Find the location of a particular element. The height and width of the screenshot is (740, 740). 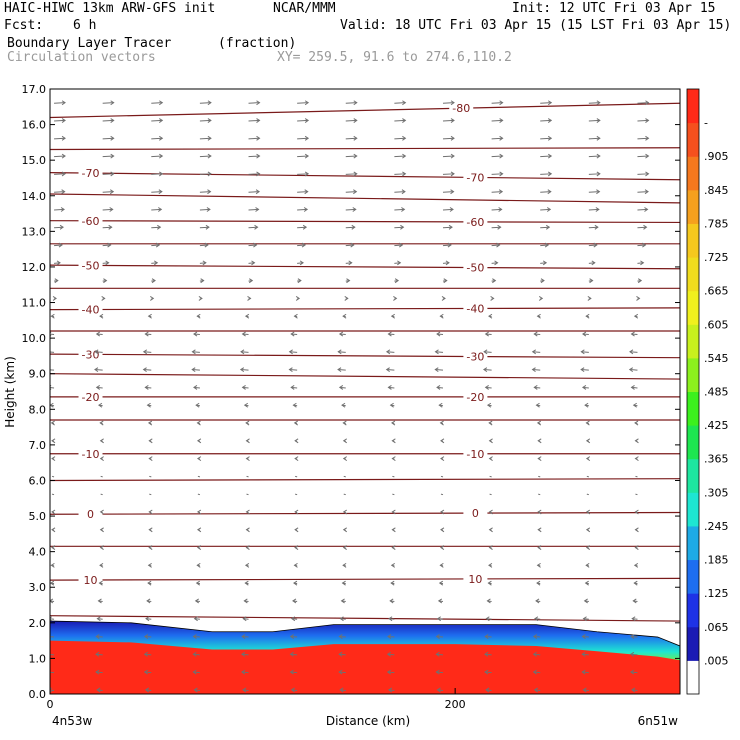

colorbar-label: .005 is located at coordinates (716, 660).